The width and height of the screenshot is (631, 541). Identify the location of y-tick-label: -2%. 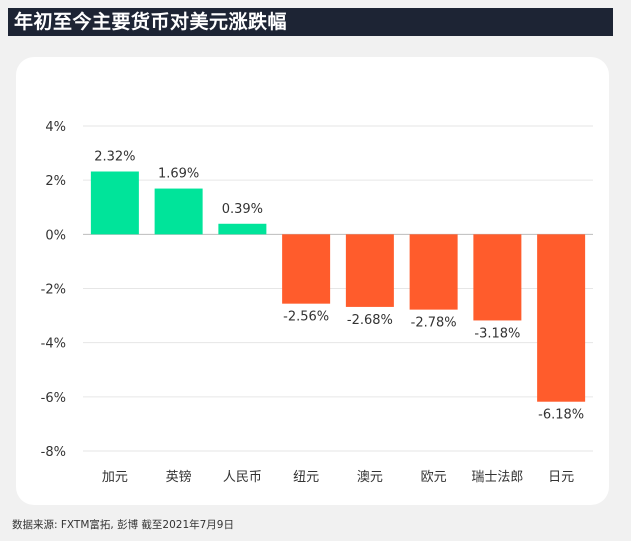
(53, 290).